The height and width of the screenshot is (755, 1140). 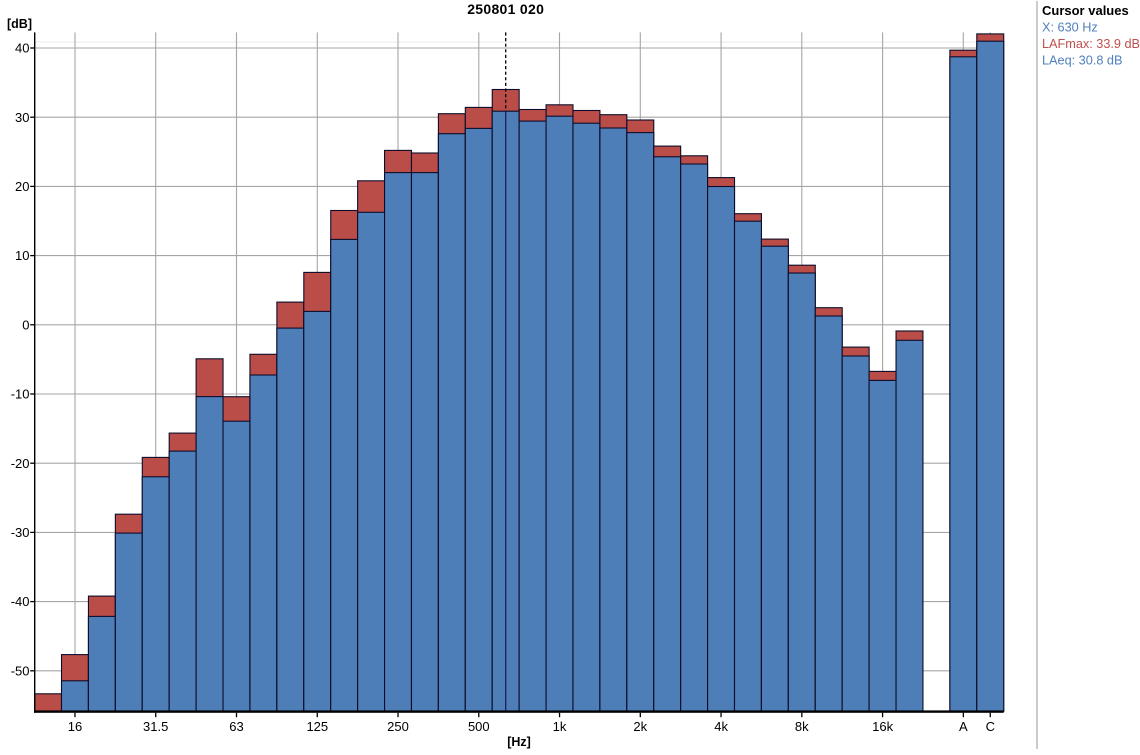 What do you see at coordinates (155, 726) in the screenshot?
I see `svg-text: 31.5` at bounding box center [155, 726].